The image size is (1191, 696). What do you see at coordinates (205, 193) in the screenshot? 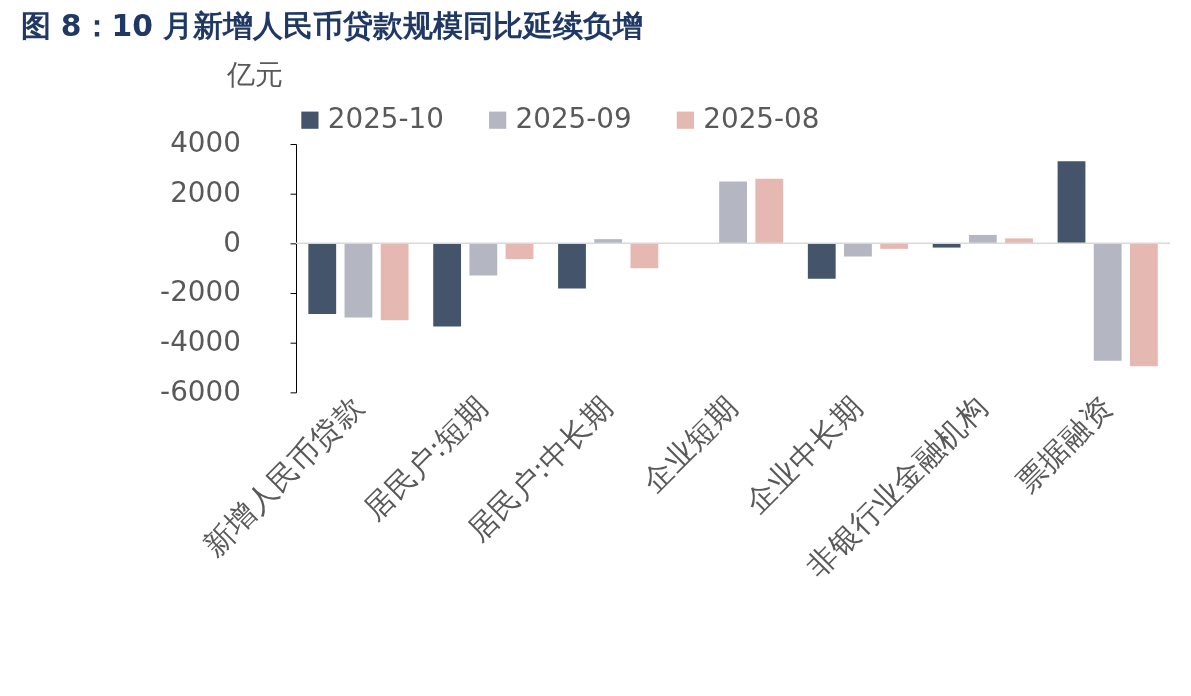
I see `y-tick-label: 2000` at bounding box center [205, 193].